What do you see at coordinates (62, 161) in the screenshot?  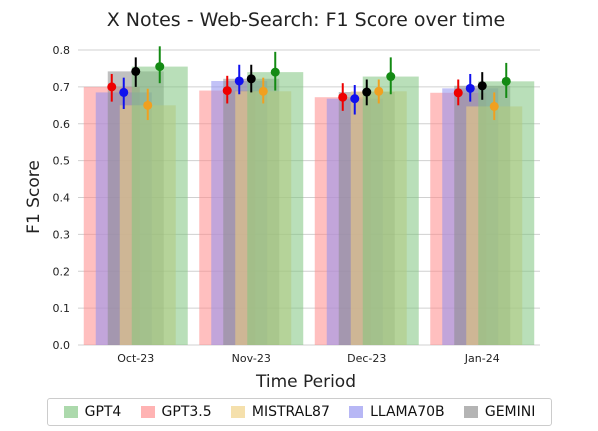 I see `y-tick-label: 0.5` at bounding box center [62, 161].